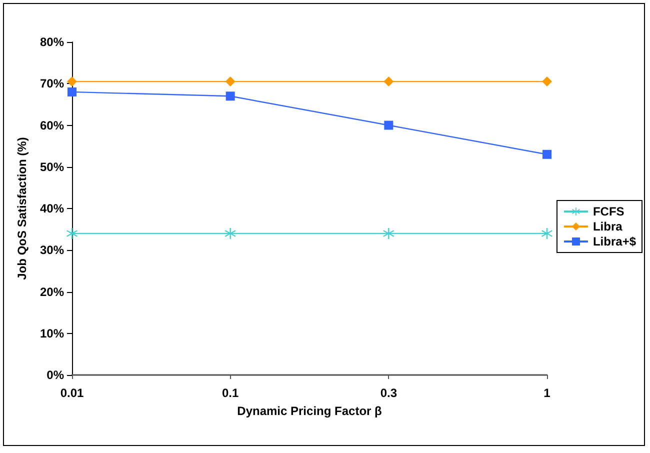 The image size is (650, 453). I want to click on x-tick-label: 0.1, so click(230, 393).